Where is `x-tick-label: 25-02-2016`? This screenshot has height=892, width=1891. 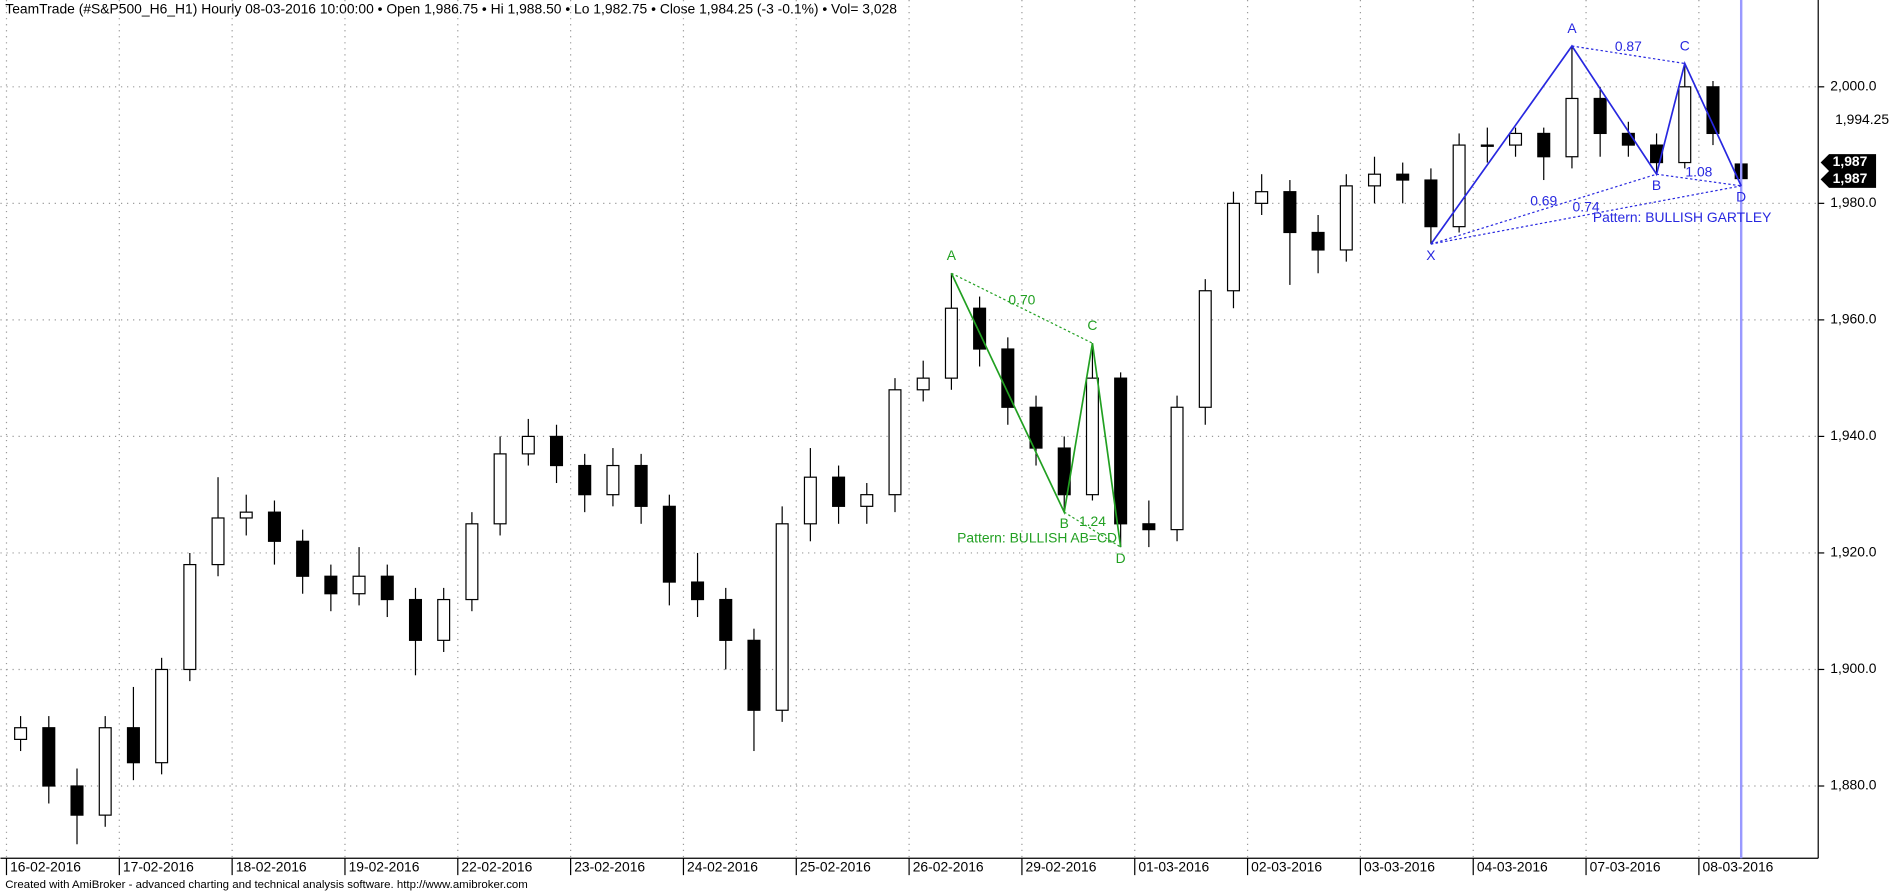 x-tick-label: 25-02-2016 is located at coordinates (835, 867).